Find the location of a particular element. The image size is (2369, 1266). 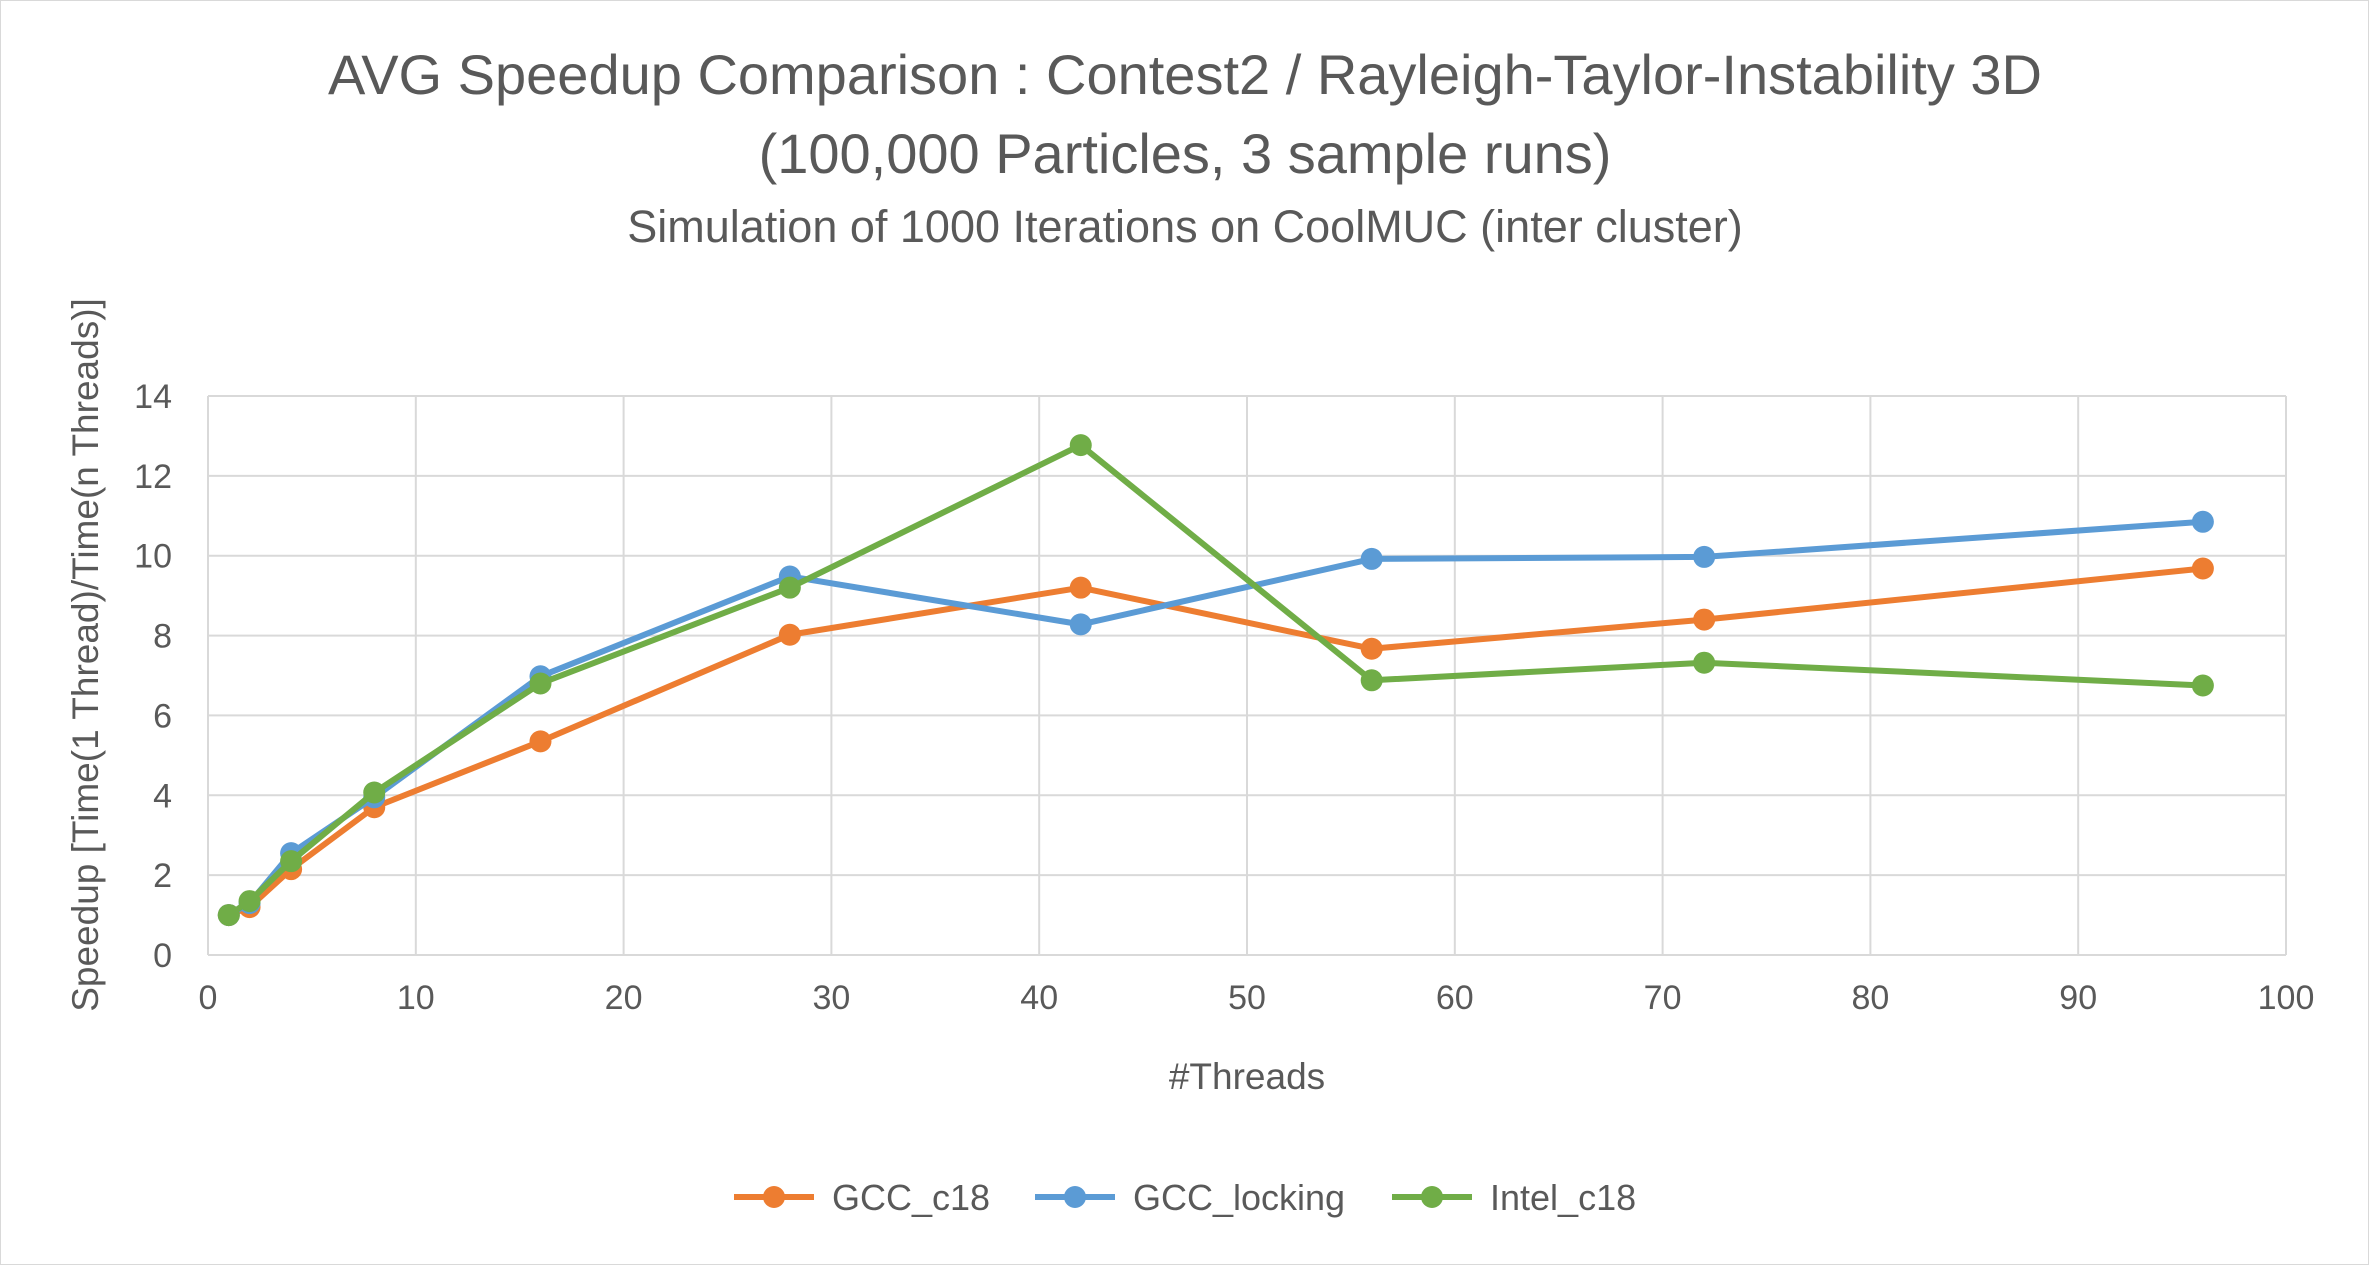

x-tick-label: 80 is located at coordinates (1870, 998).